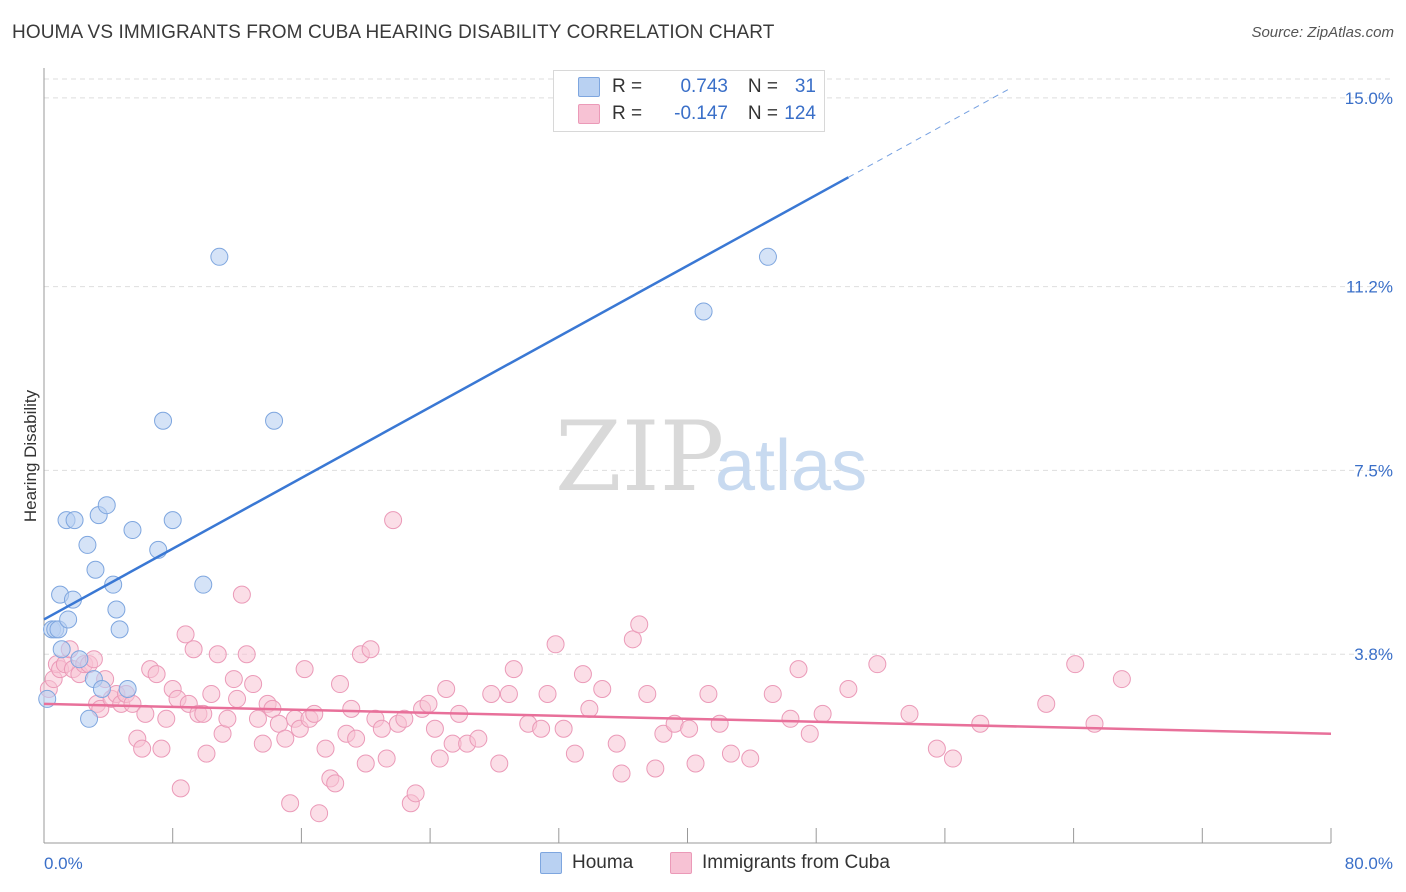 This screenshot has width=1406, height=892. What do you see at coordinates (551, 863) in the screenshot?
I see `houma-legend-swatch` at bounding box center [551, 863].